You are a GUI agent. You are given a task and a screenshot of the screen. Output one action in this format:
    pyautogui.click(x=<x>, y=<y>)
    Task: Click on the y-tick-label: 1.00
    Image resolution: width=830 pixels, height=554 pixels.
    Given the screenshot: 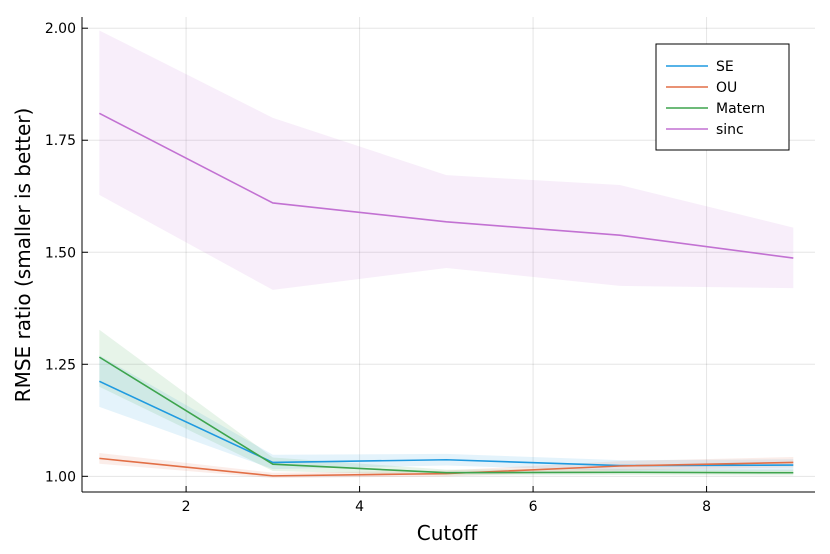 What is the action you would take?
    pyautogui.click(x=60, y=477)
    